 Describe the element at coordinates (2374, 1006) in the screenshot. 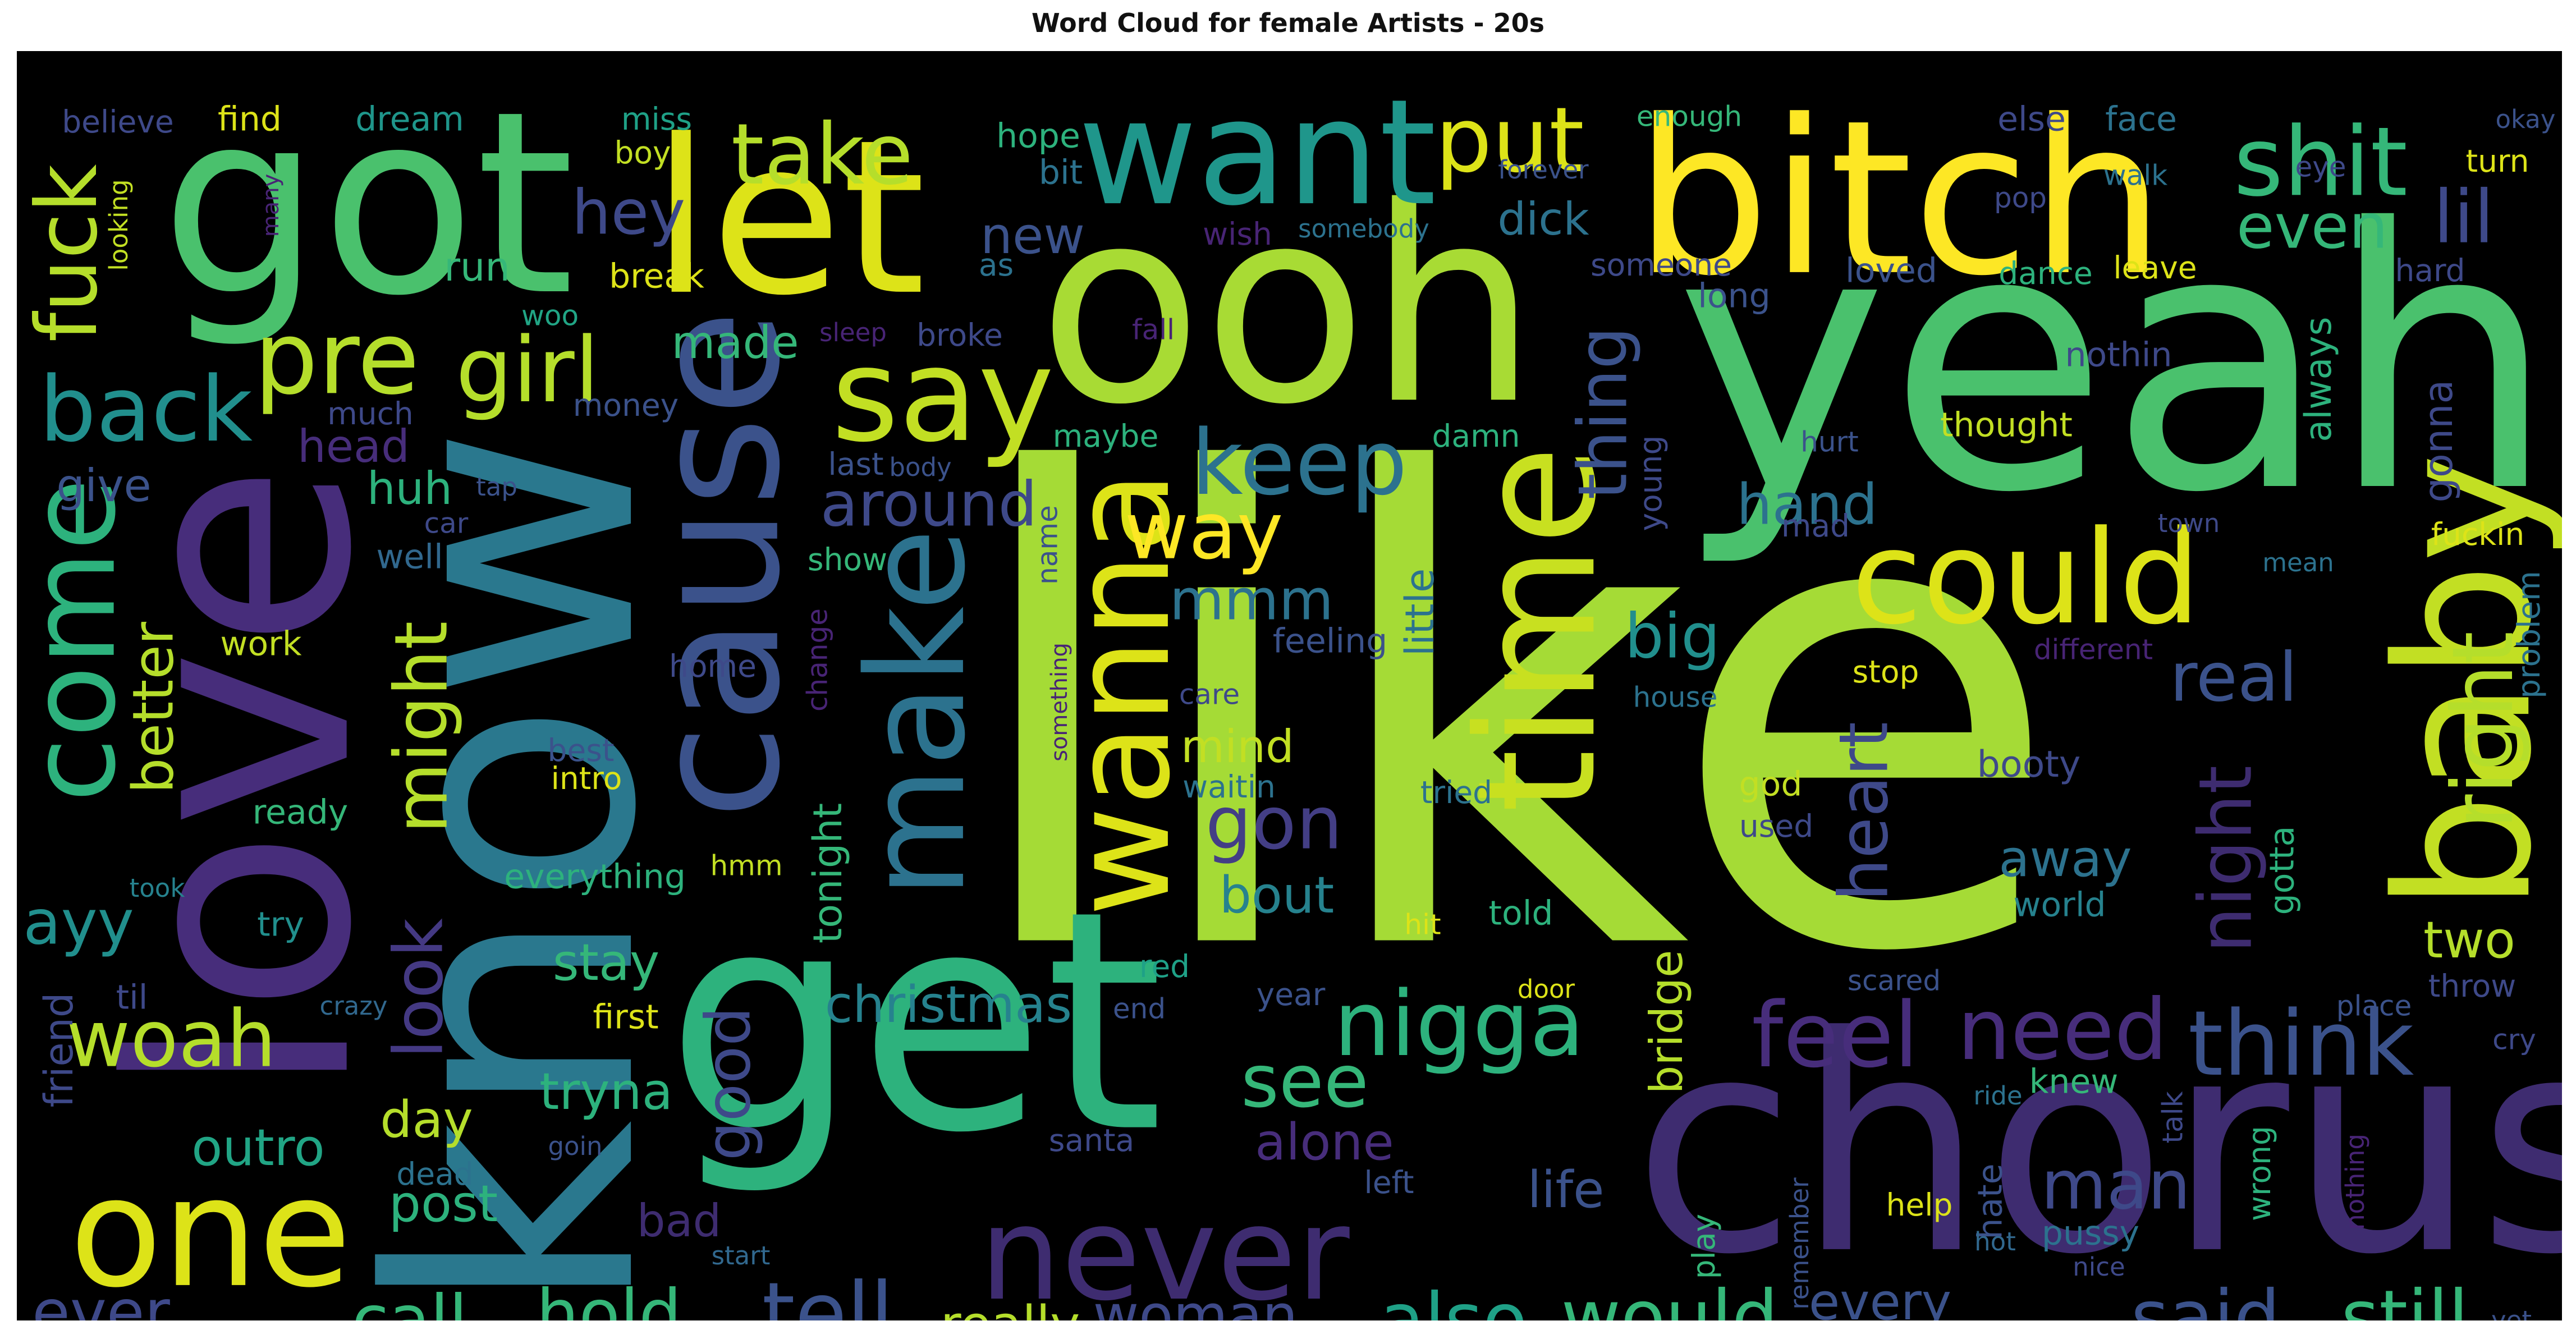

I see `word-place: place` at that location.